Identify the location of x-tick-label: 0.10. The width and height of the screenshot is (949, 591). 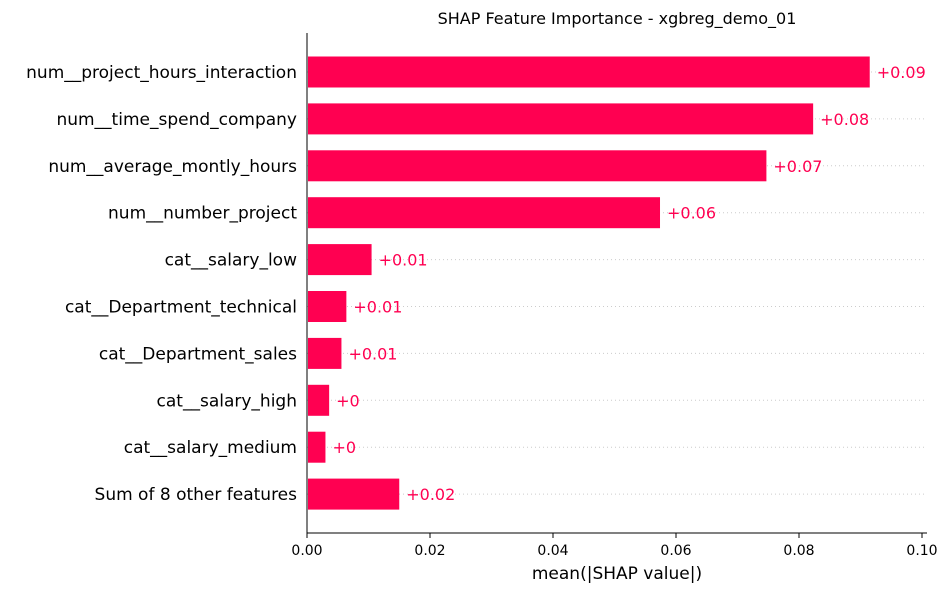
(921, 551).